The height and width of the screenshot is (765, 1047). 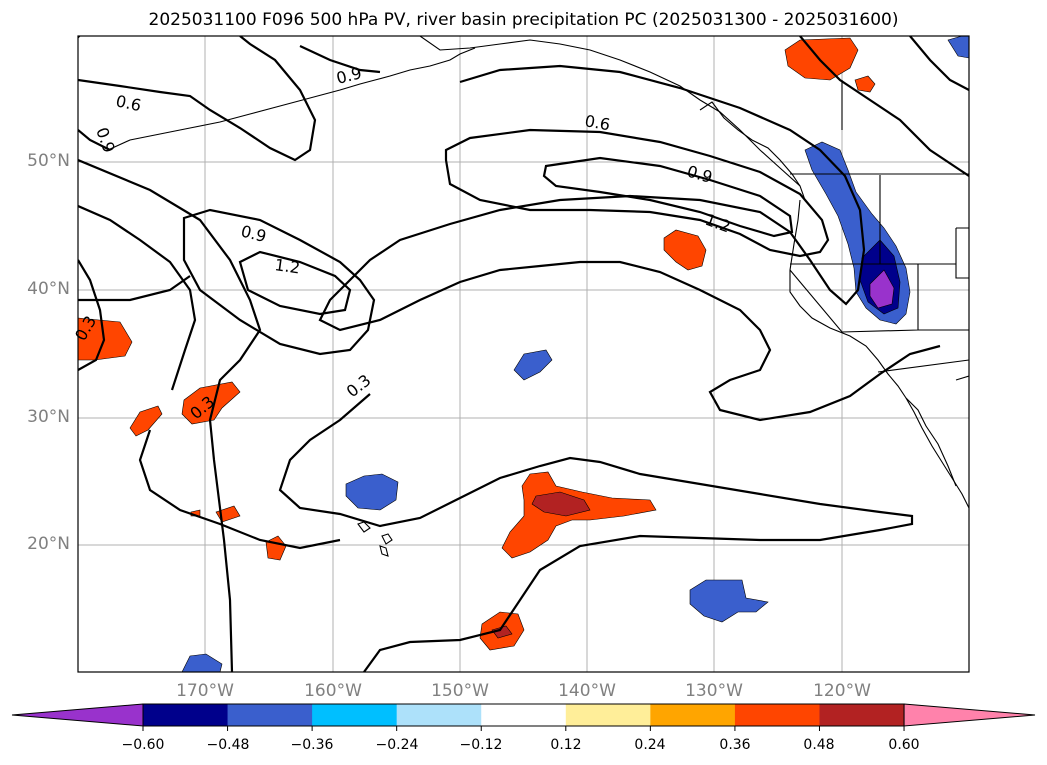 I want to click on pv-contour-09-nw, so click(x=229, y=218).